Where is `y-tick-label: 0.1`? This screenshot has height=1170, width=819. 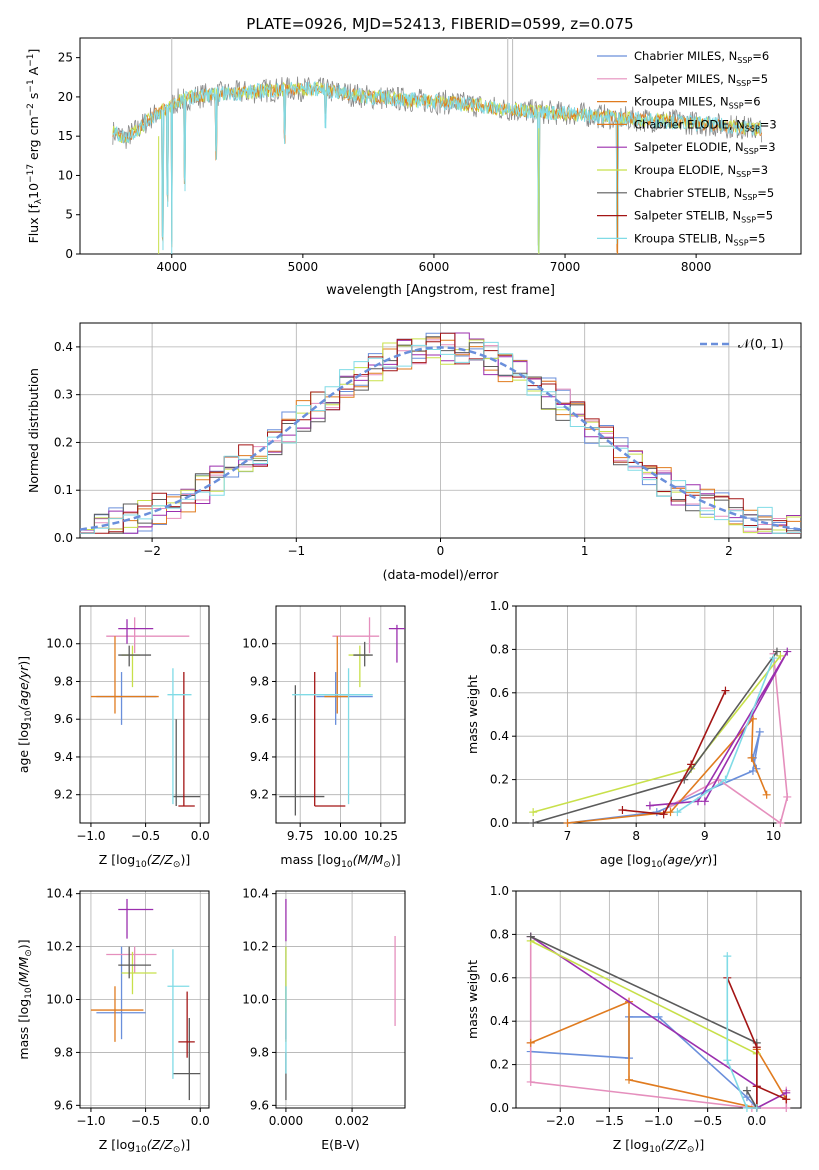 y-tick-label: 0.1 is located at coordinates (63, 490).